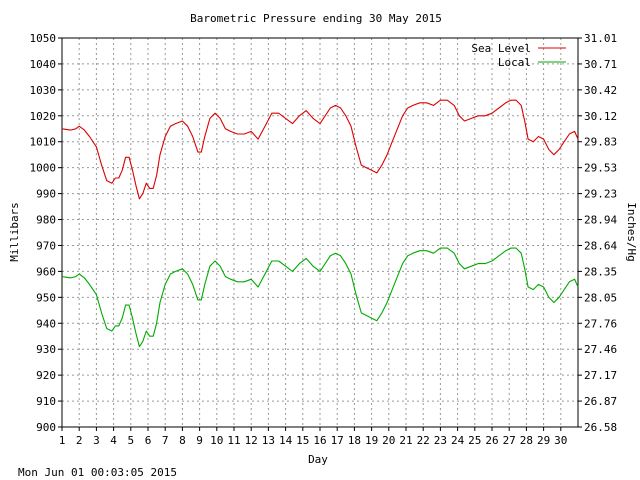 Image resolution: width=640 pixels, height=480 pixels. What do you see at coordinates (600, 116) in the screenshot?
I see `y-tick-label-right: 30.12` at bounding box center [600, 116].